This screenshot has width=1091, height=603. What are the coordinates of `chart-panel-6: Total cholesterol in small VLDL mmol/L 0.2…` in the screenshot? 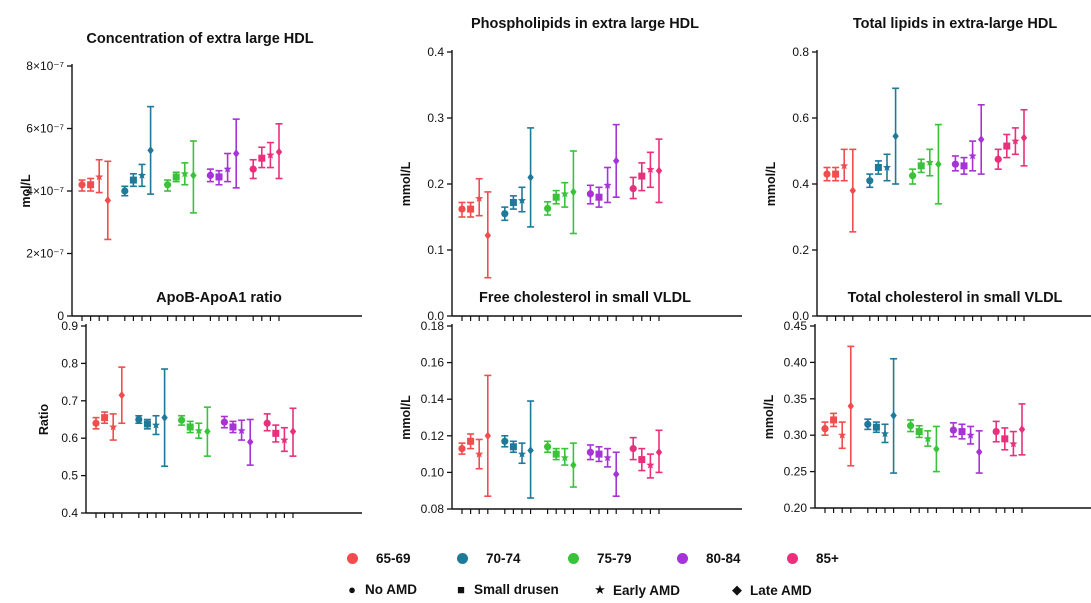 It's located at (926, 402).